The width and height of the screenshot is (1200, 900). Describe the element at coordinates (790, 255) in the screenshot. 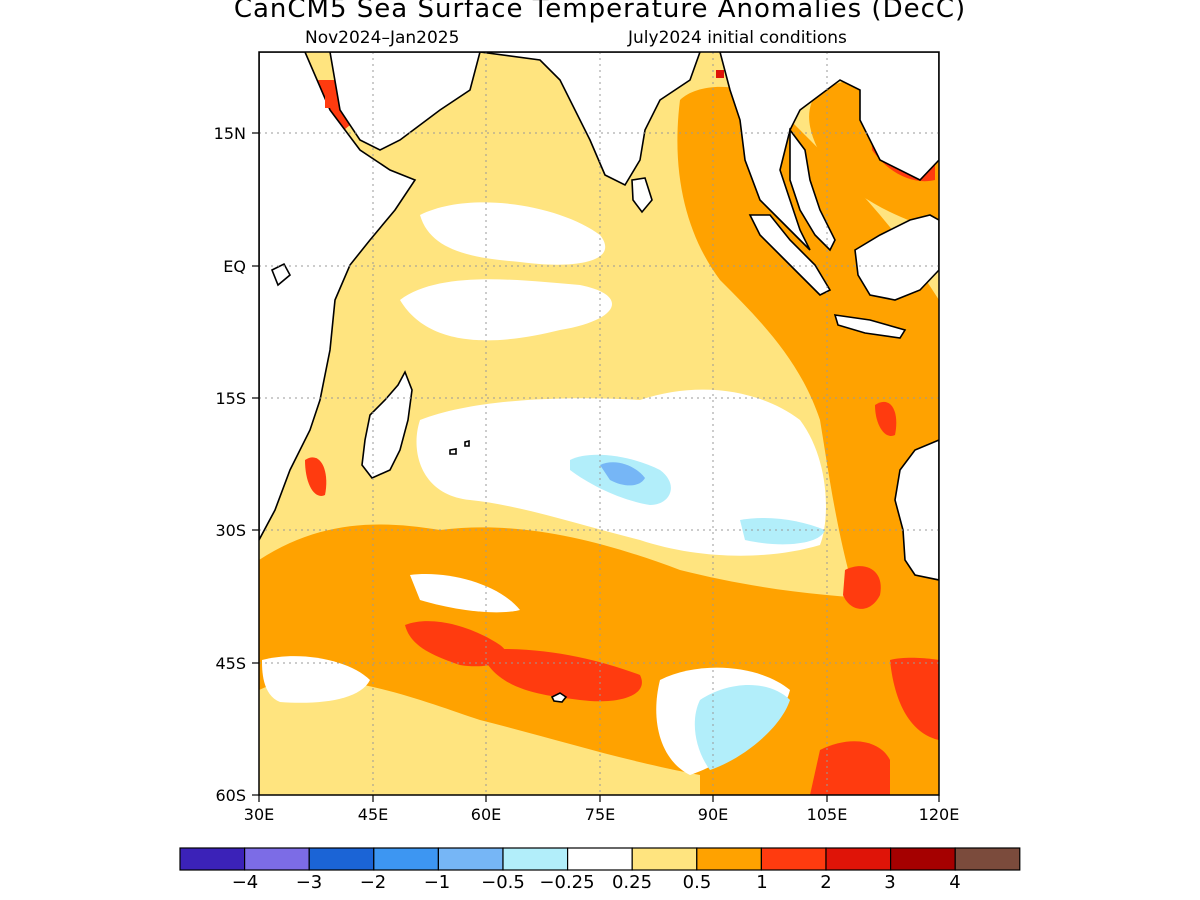

I see `land-sumatra` at that location.